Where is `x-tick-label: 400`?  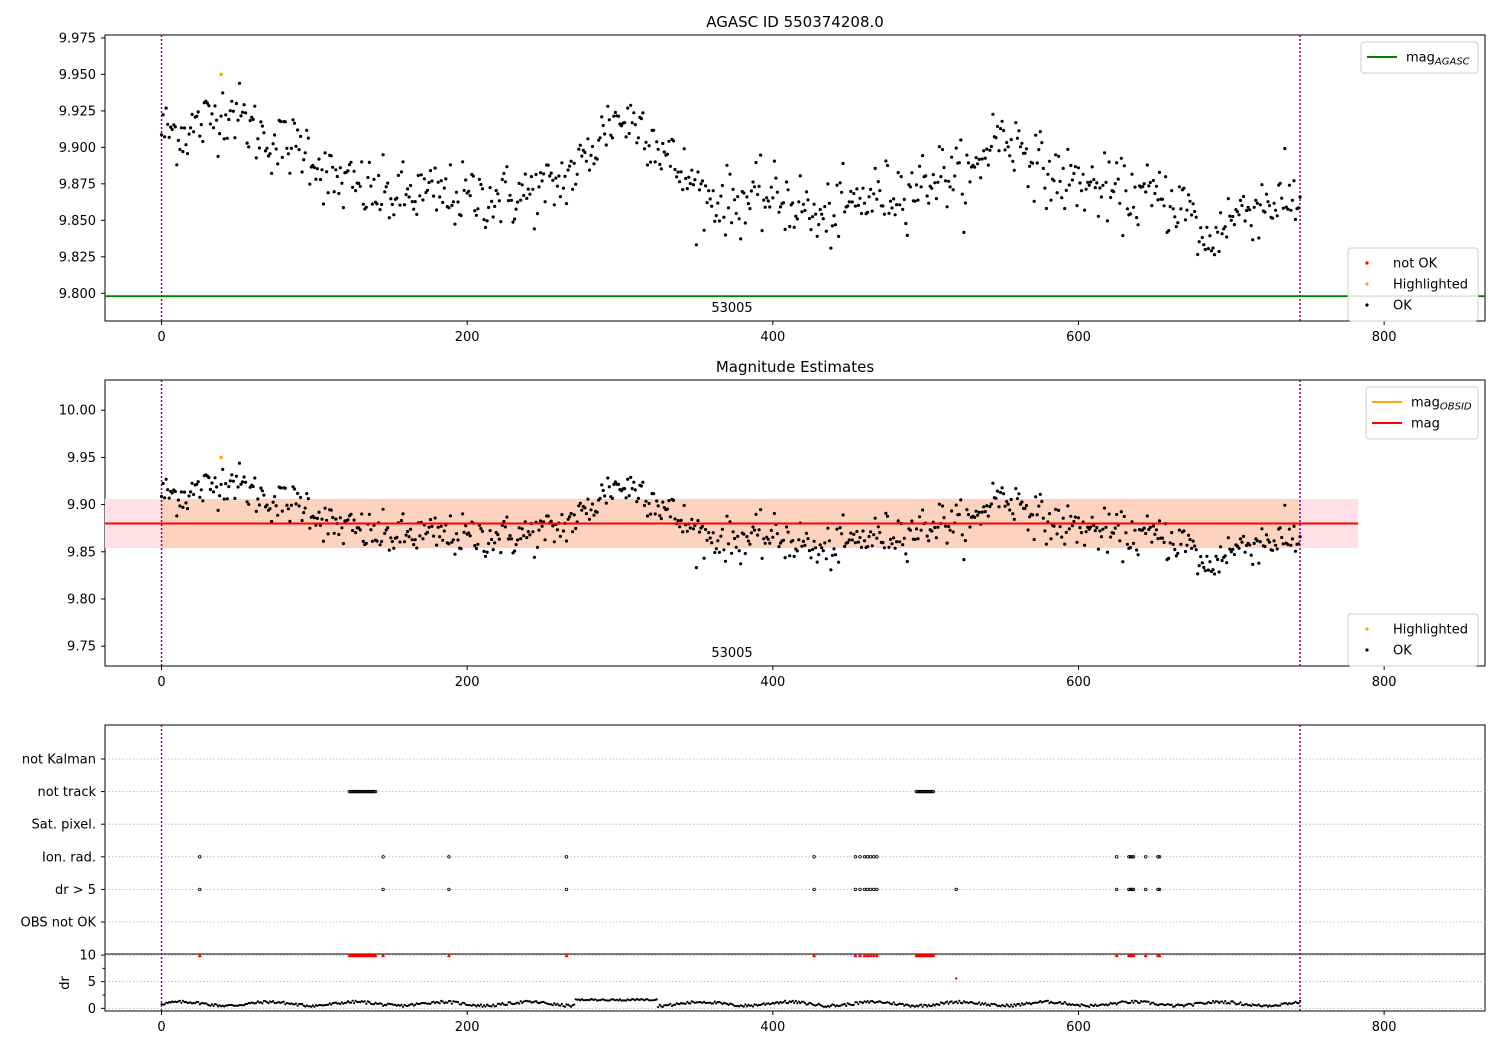 x-tick-label: 400 is located at coordinates (772, 1027).